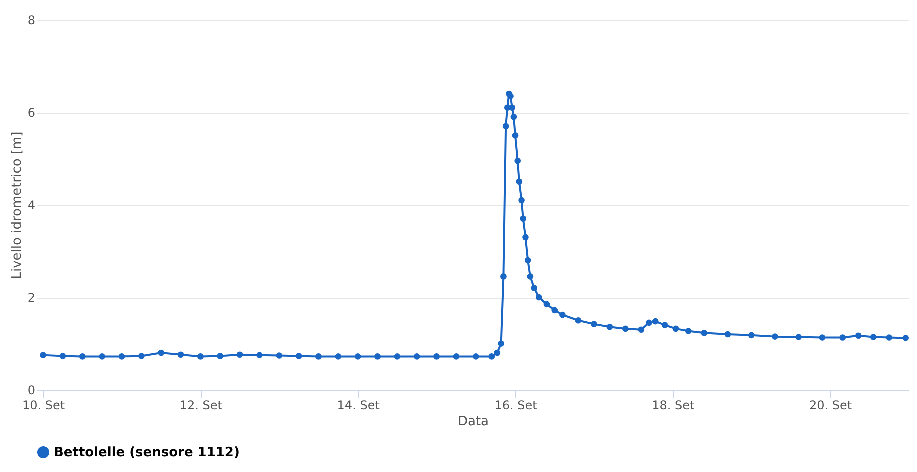 This screenshot has width=917, height=472. Describe the element at coordinates (830, 405) in the screenshot. I see `x-tick-label: 20. Set` at that location.